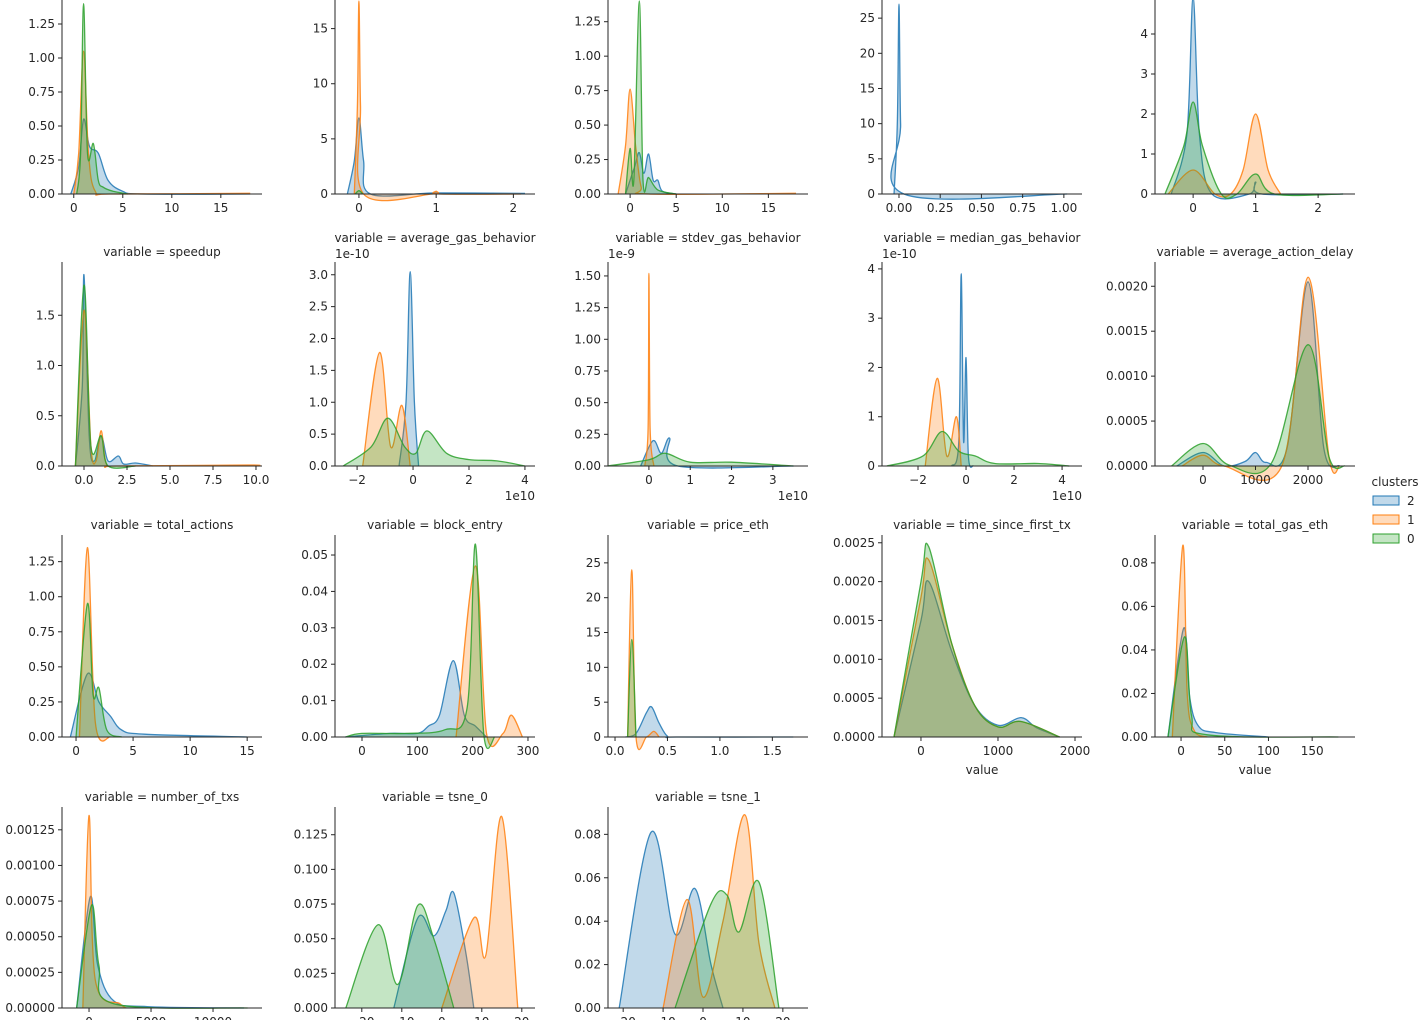 The image size is (1424, 1024). What do you see at coordinates (45, 466) in the screenshot?
I see `y-tick-label: 0.0` at bounding box center [45, 466].